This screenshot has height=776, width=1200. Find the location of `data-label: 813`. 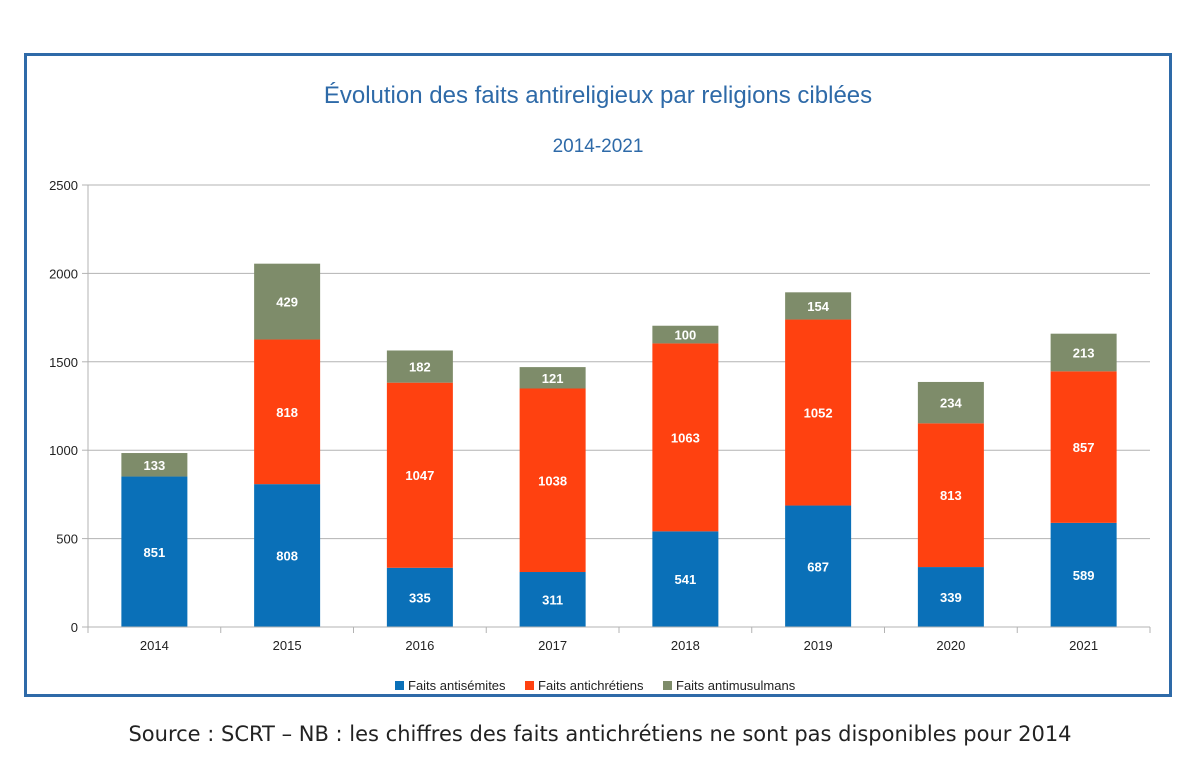

data-label: 813 is located at coordinates (951, 495).